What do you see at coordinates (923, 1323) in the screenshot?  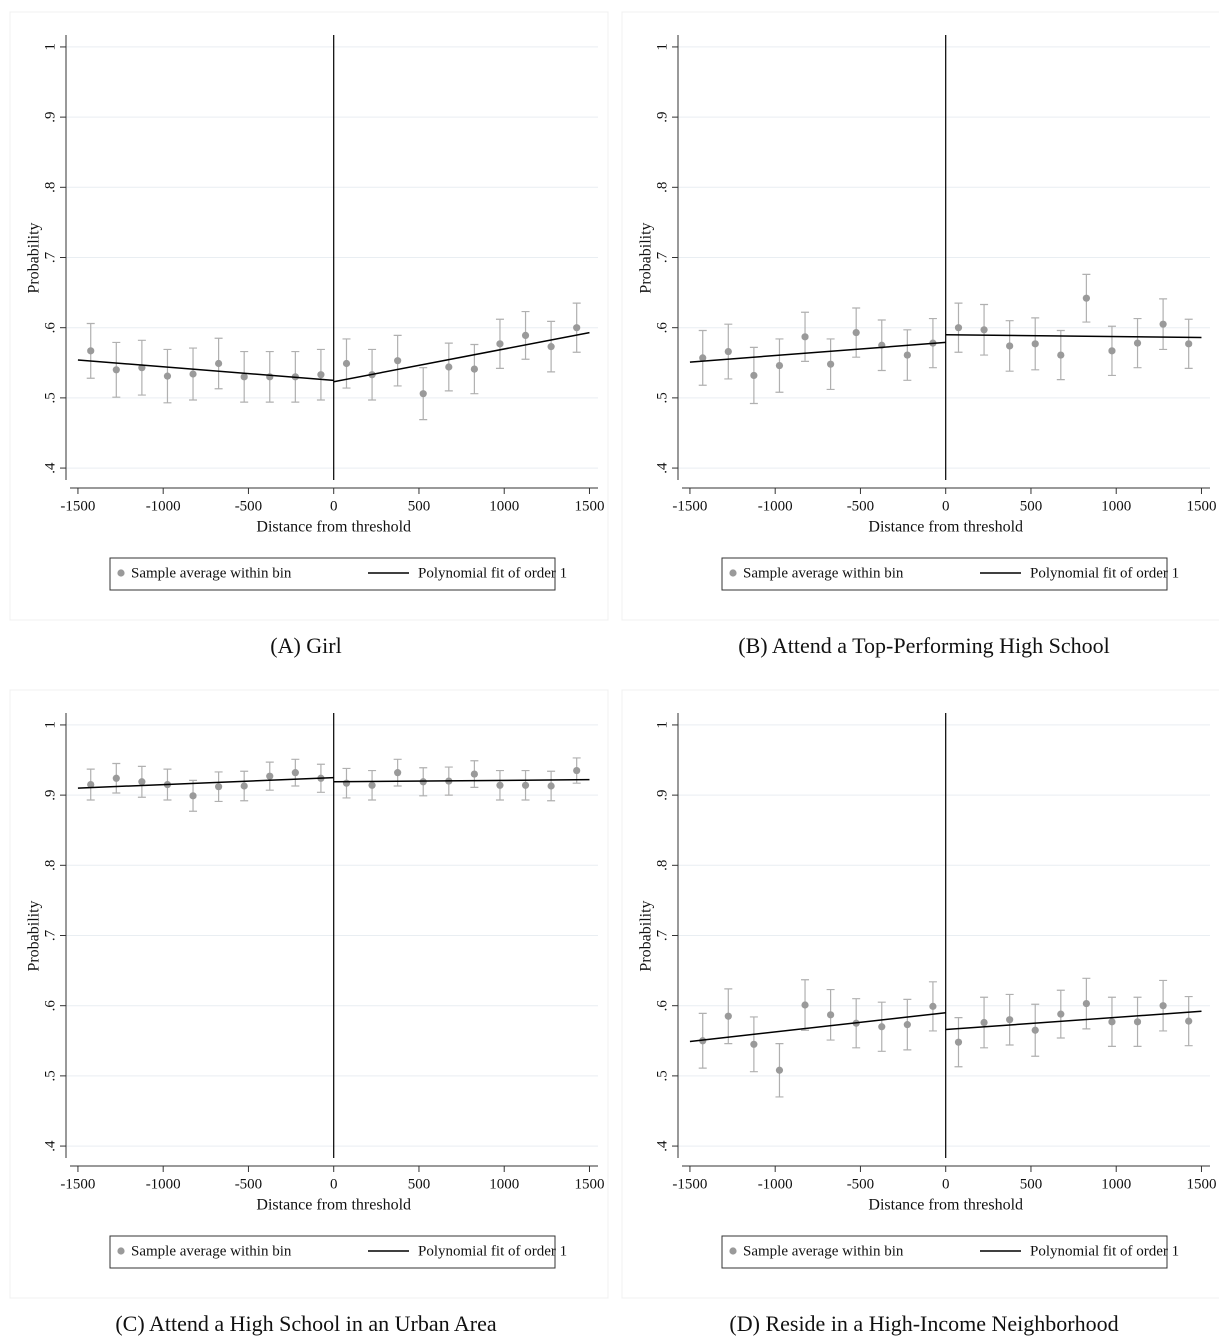 I see `caption: (D) Reside in a High-Income Neighborhood` at bounding box center [923, 1323].